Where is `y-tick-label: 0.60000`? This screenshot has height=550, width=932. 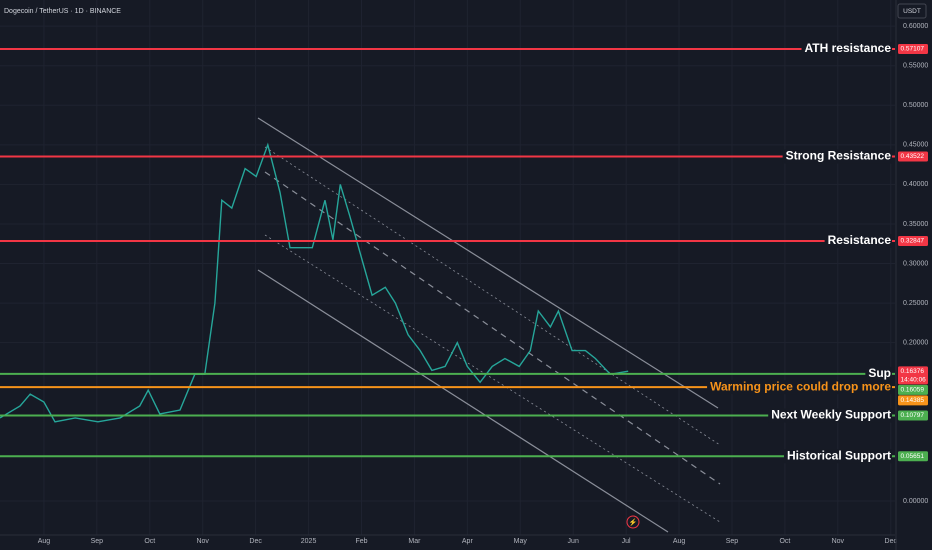 y-tick-label: 0.60000 is located at coordinates (915, 26).